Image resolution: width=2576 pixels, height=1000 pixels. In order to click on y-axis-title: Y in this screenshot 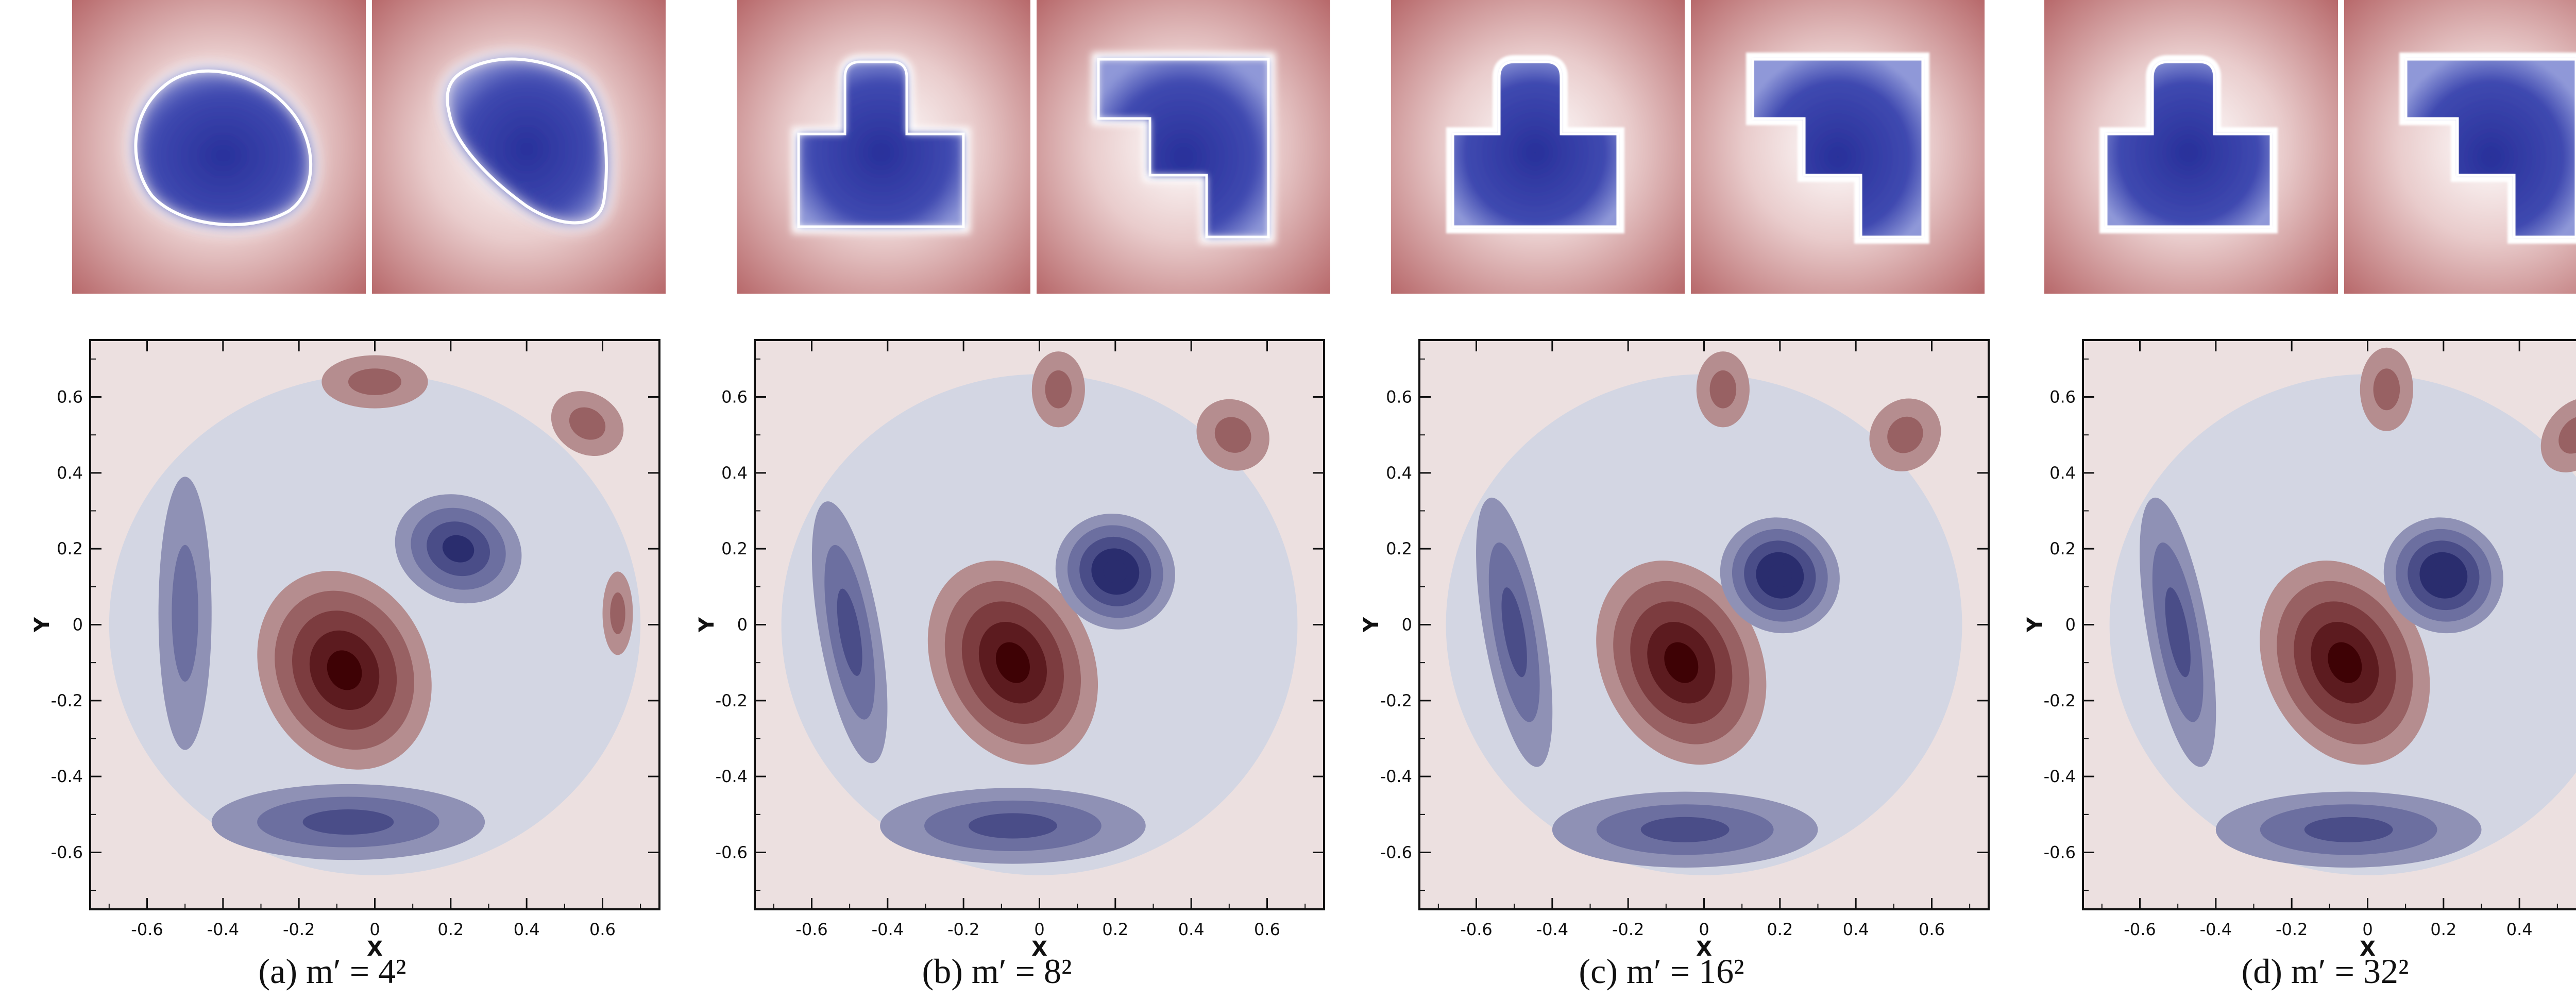, I will do `click(42, 625)`.